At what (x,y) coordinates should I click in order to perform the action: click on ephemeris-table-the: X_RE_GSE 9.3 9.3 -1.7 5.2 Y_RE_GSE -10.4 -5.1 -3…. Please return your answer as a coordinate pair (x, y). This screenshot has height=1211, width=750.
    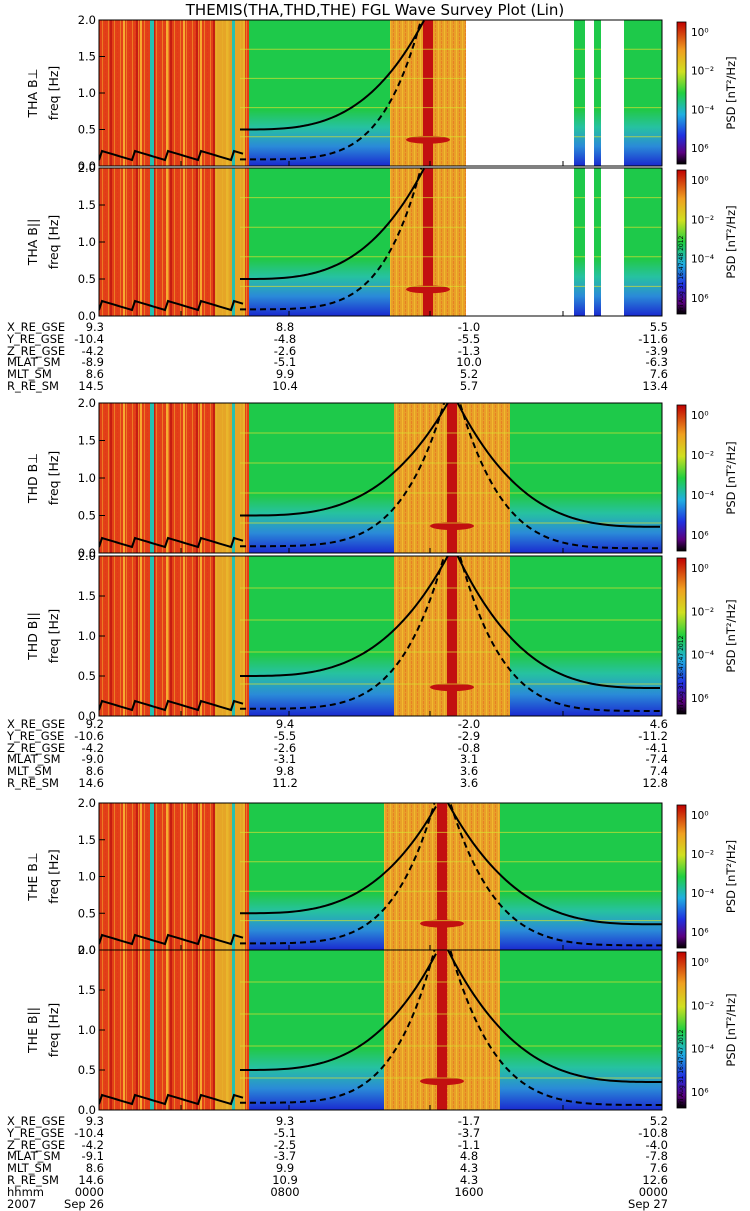
    Looking at the image, I should click on (334, 1162).